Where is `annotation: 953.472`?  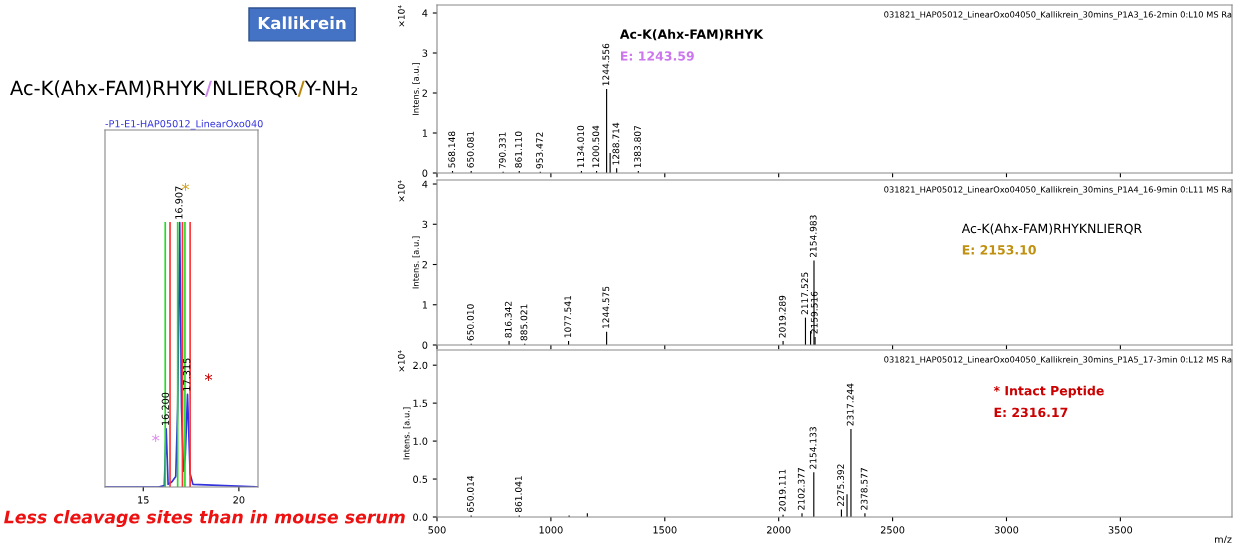
annotation: 953.472 is located at coordinates (539, 150).